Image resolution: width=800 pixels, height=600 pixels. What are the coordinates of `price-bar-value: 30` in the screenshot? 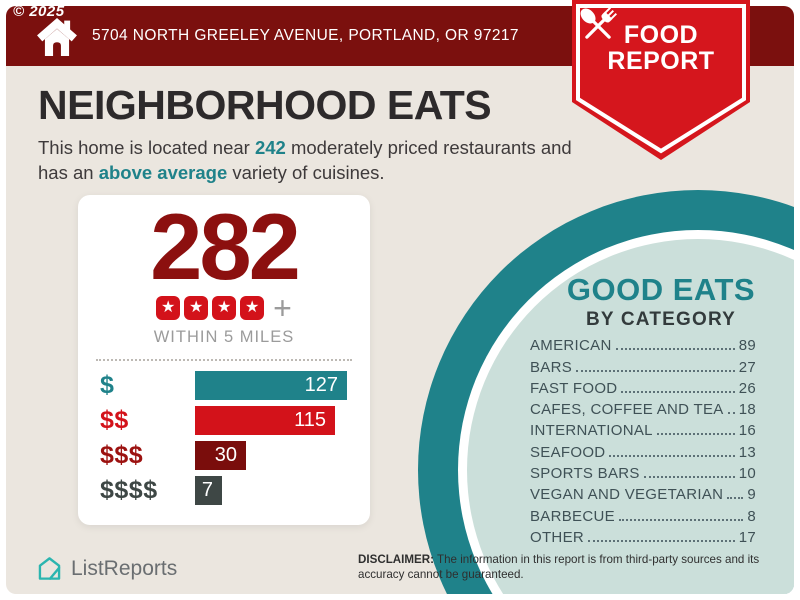 It's located at (225, 455).